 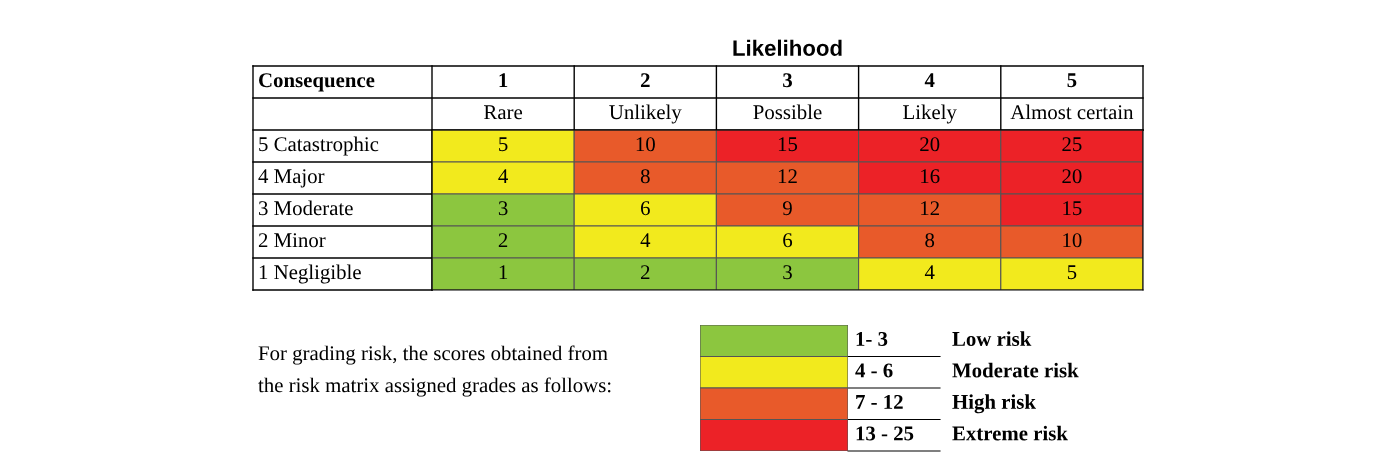 What do you see at coordinates (433, 355) in the screenshot?
I see `text: For grading risk, the scores obtained from` at bounding box center [433, 355].